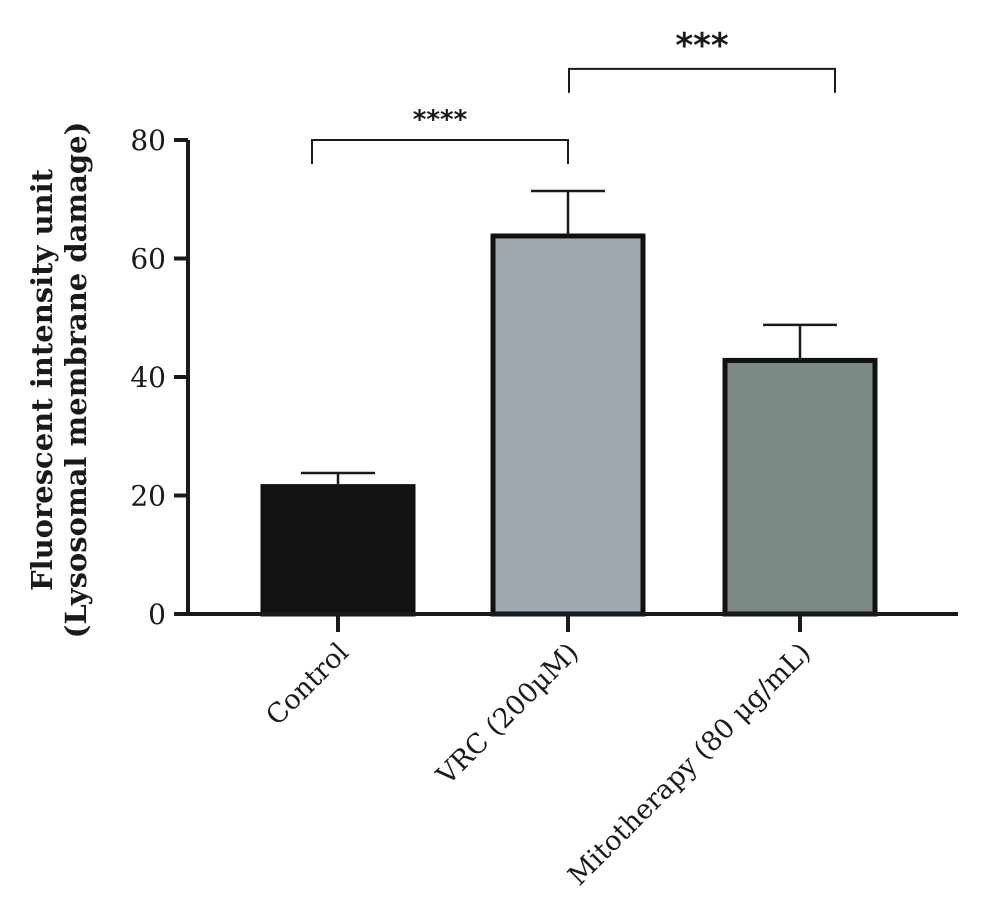 This screenshot has width=1000, height=923. What do you see at coordinates (148, 140) in the screenshot?
I see `y-tick-label: 80` at bounding box center [148, 140].